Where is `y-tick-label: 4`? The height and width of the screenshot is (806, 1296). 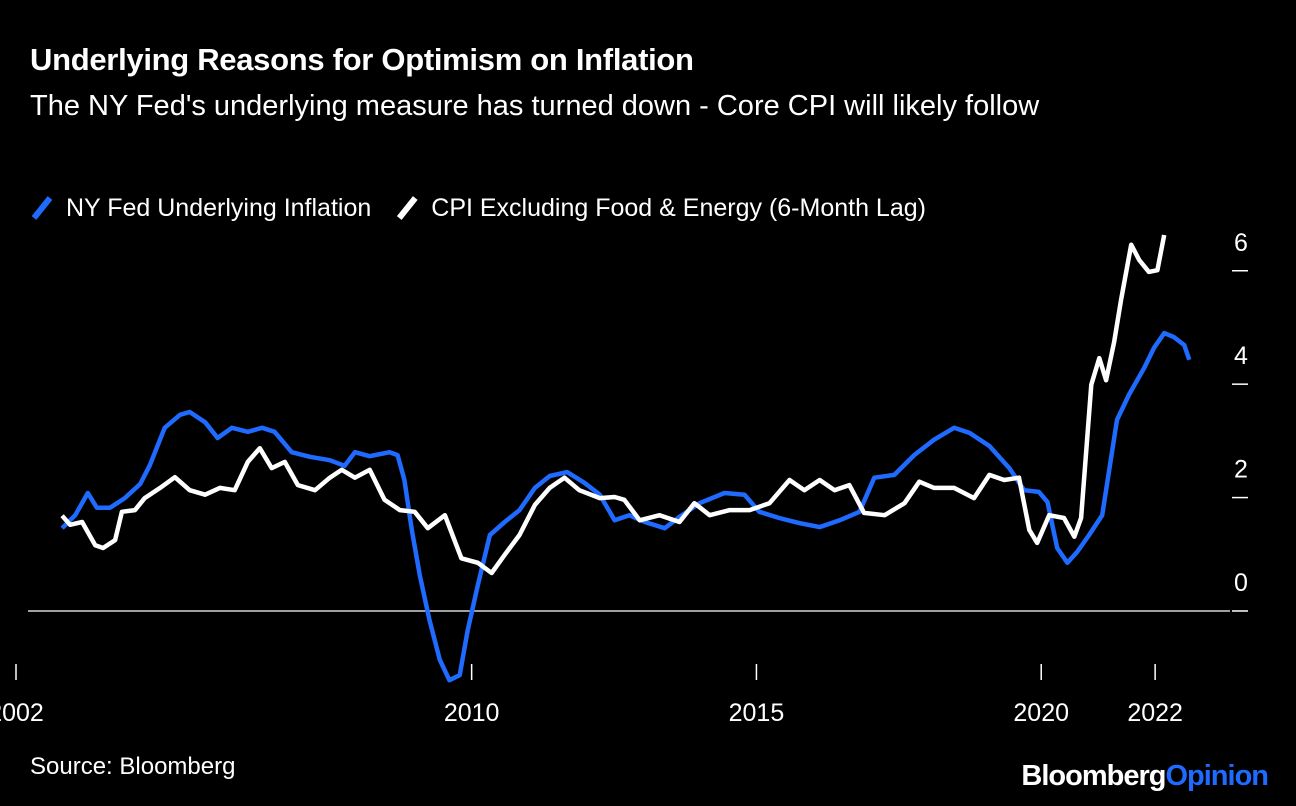
y-tick-label: 4 is located at coordinates (1241, 356).